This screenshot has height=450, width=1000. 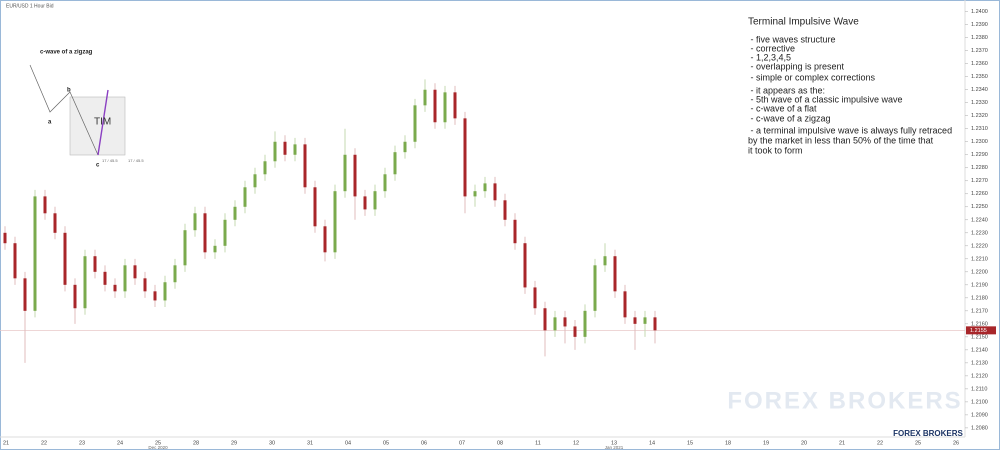 What do you see at coordinates (928, 433) in the screenshot?
I see `logo: FOREX BROKERS` at bounding box center [928, 433].